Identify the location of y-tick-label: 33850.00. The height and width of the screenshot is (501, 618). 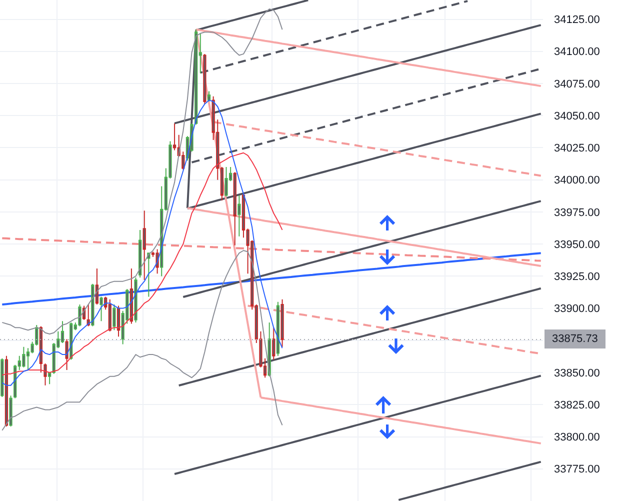
(577, 373).